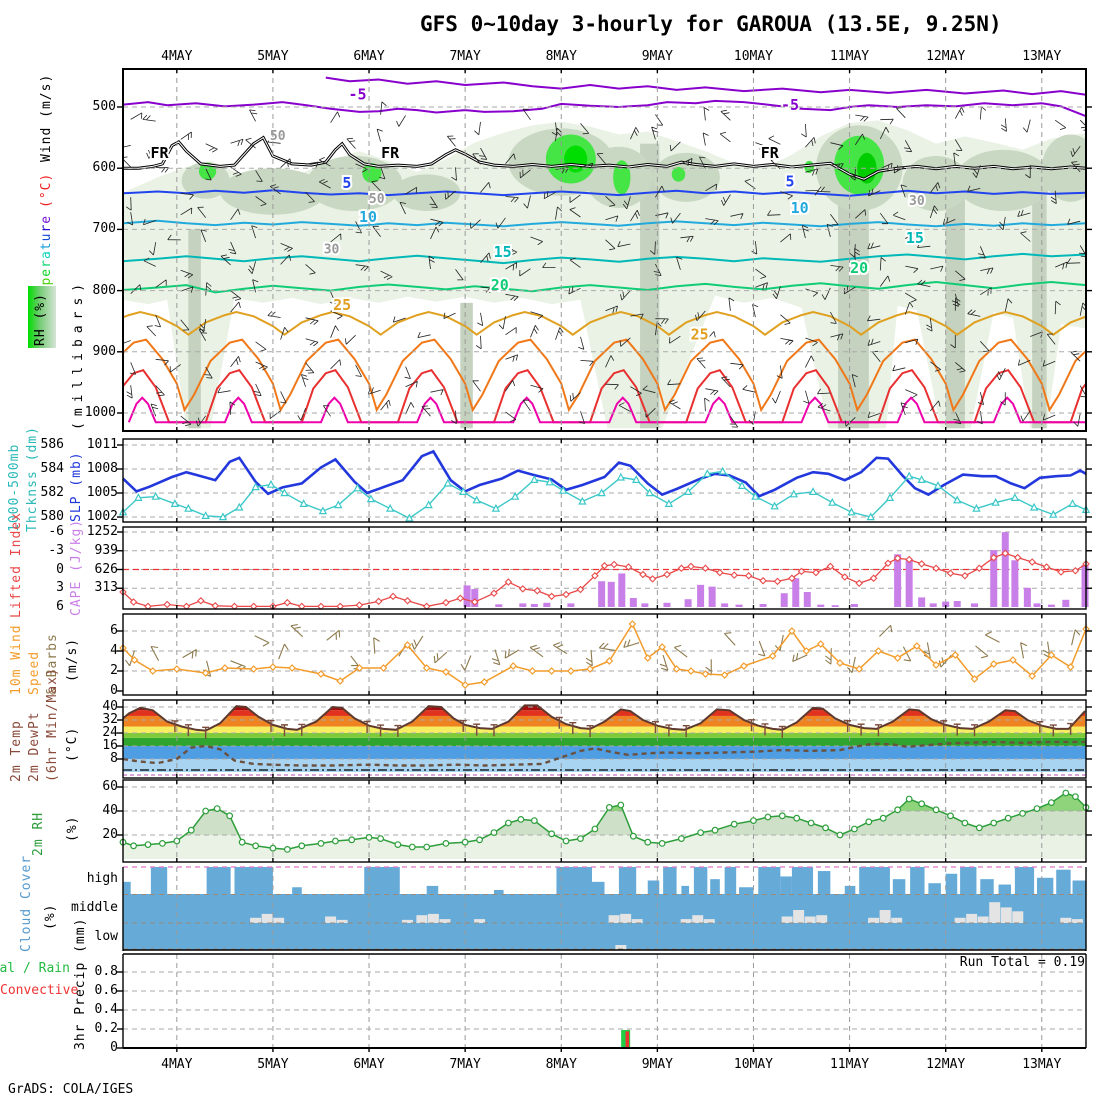  What do you see at coordinates (42, 317) in the screenshot?
I see `rh-shading-legend` at bounding box center [42, 317].